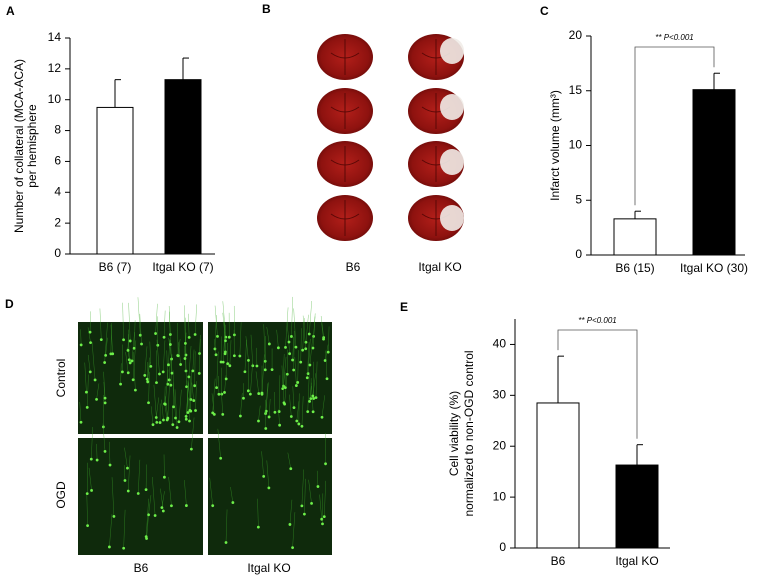  Describe the element at coordinates (9, 304) in the screenshot. I see `panel-letter: D` at that location.